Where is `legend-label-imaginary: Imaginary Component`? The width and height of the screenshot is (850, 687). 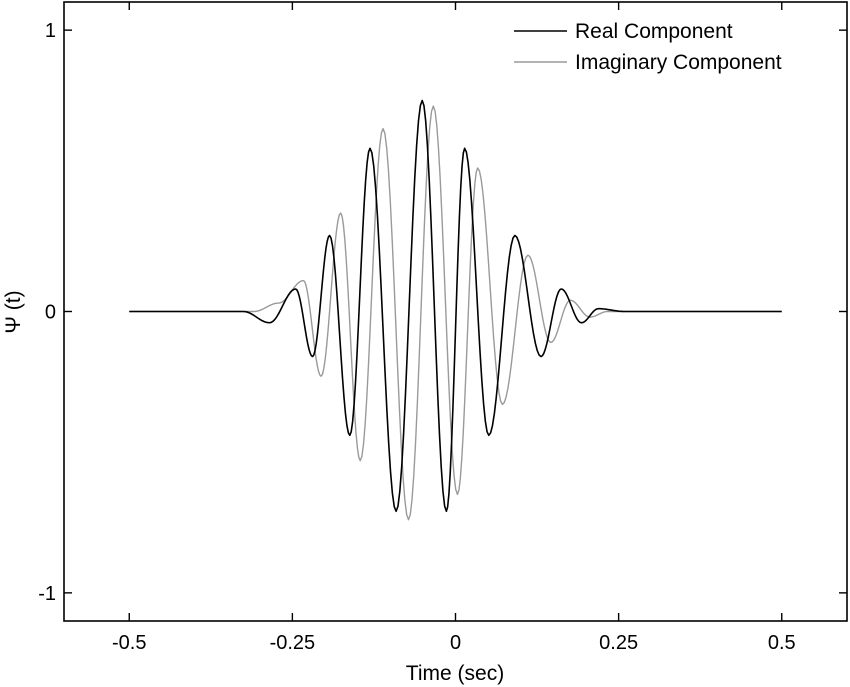 legend-label-imaginary: Imaginary Component is located at coordinates (678, 62).